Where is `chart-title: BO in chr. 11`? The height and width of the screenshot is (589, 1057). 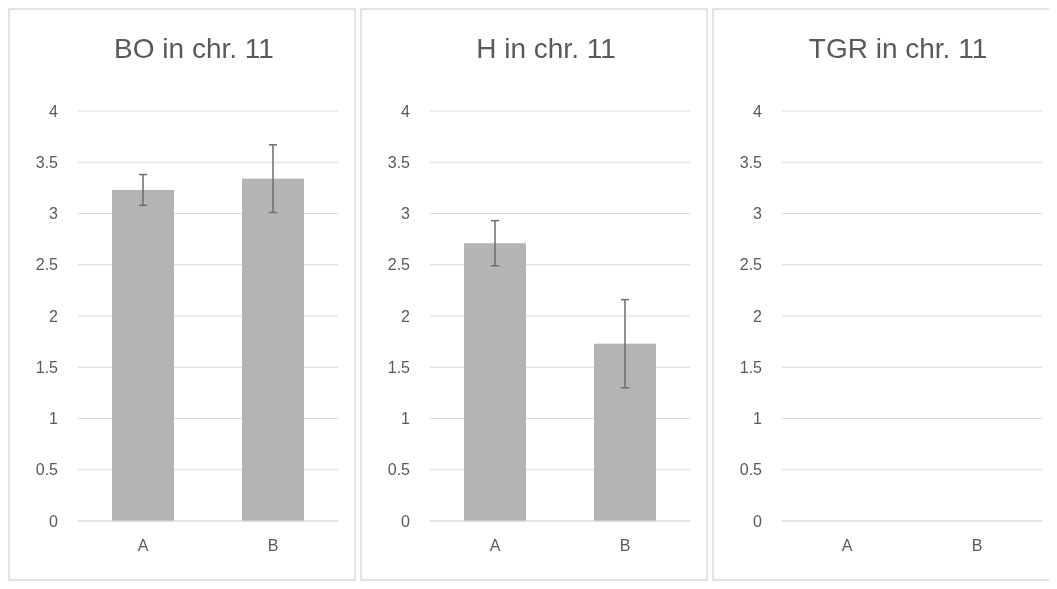
chart-title: BO in chr. 11 is located at coordinates (194, 48).